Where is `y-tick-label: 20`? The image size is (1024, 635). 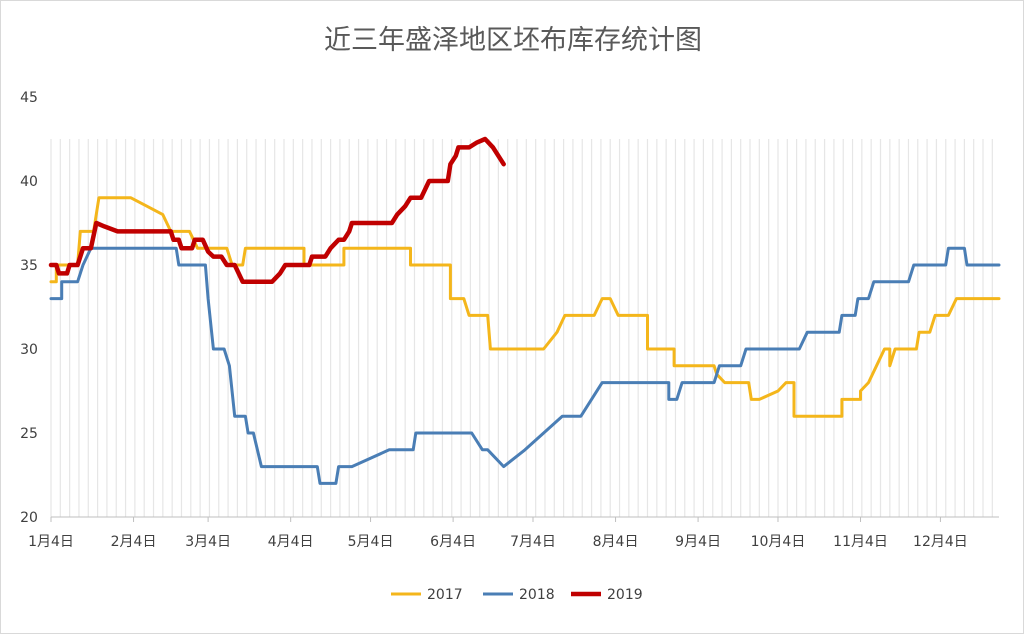
y-tick-label: 20 is located at coordinates (29, 518).